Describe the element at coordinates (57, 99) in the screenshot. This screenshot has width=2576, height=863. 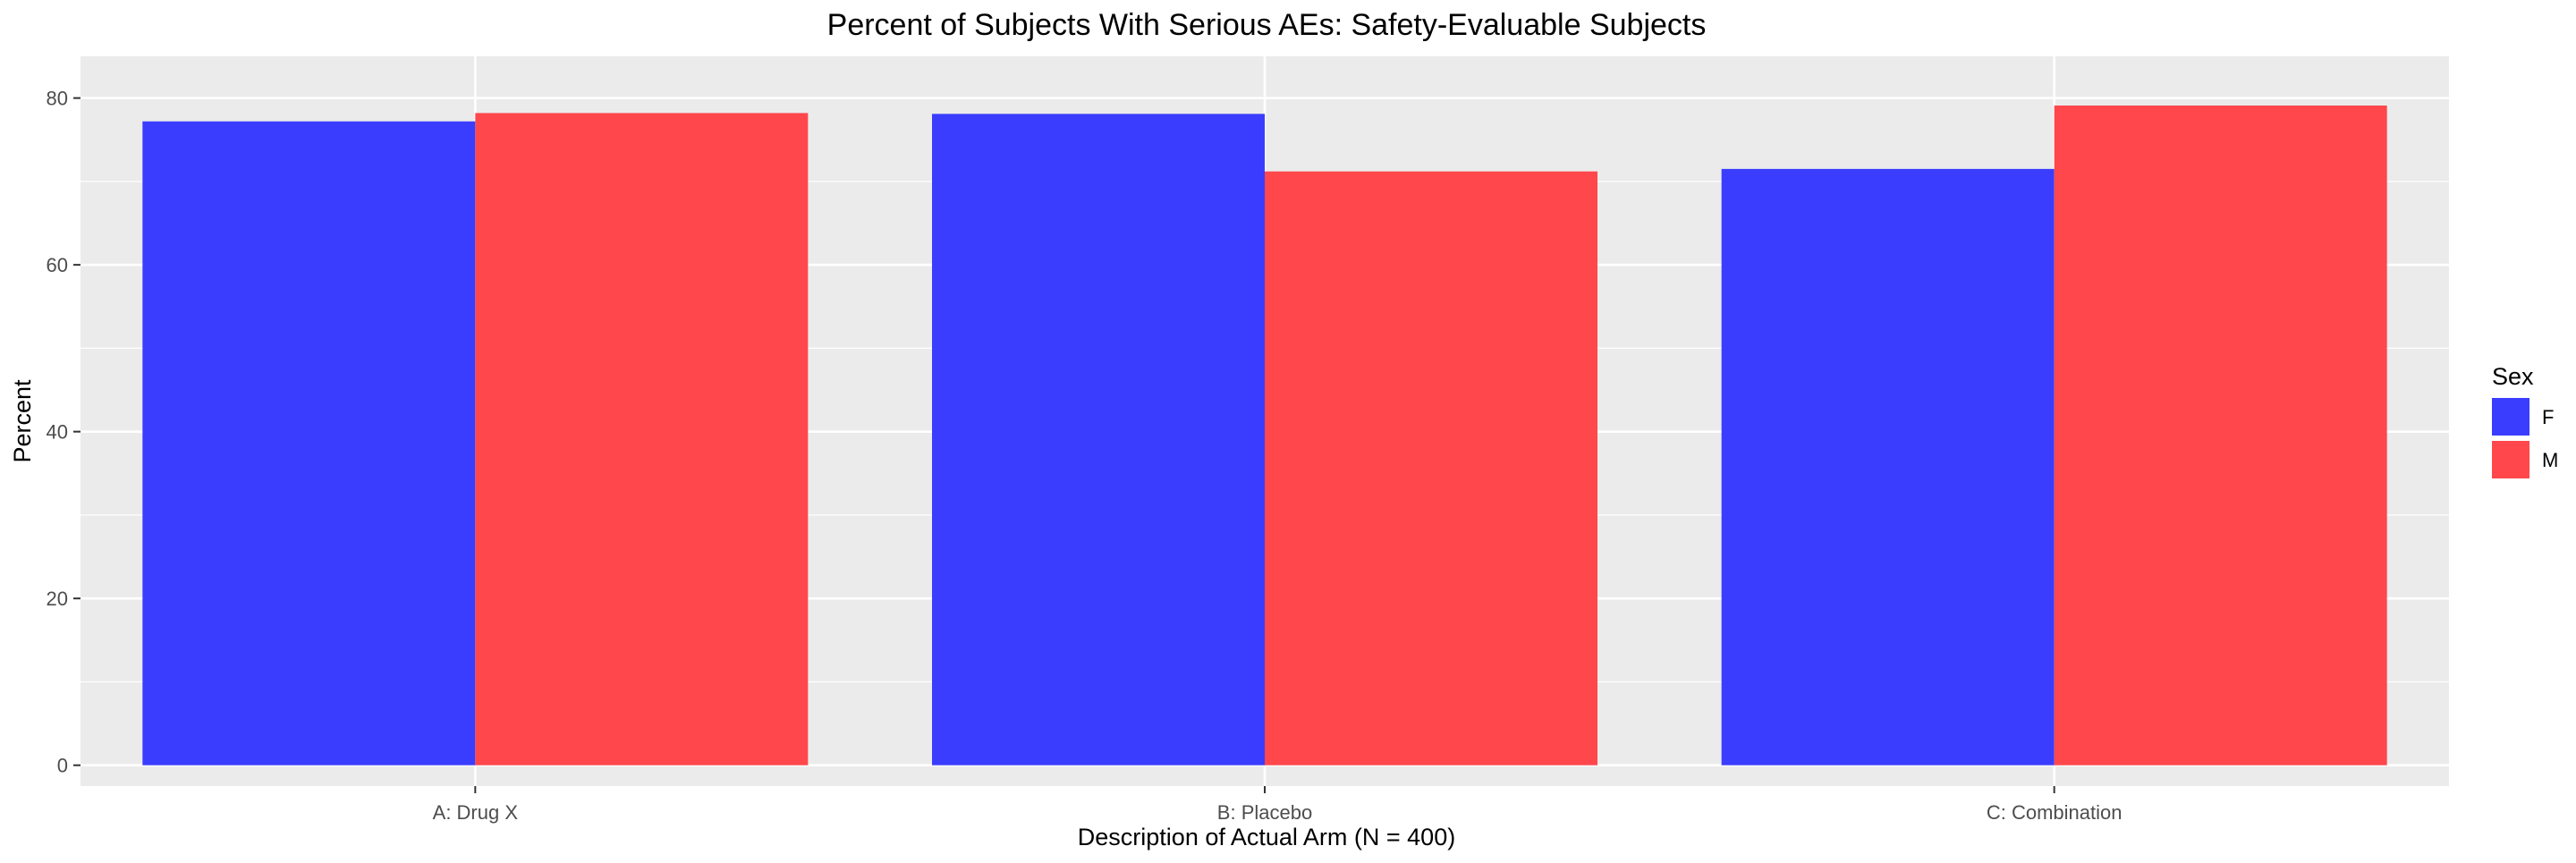
I see `y-tick-label: 80` at that location.